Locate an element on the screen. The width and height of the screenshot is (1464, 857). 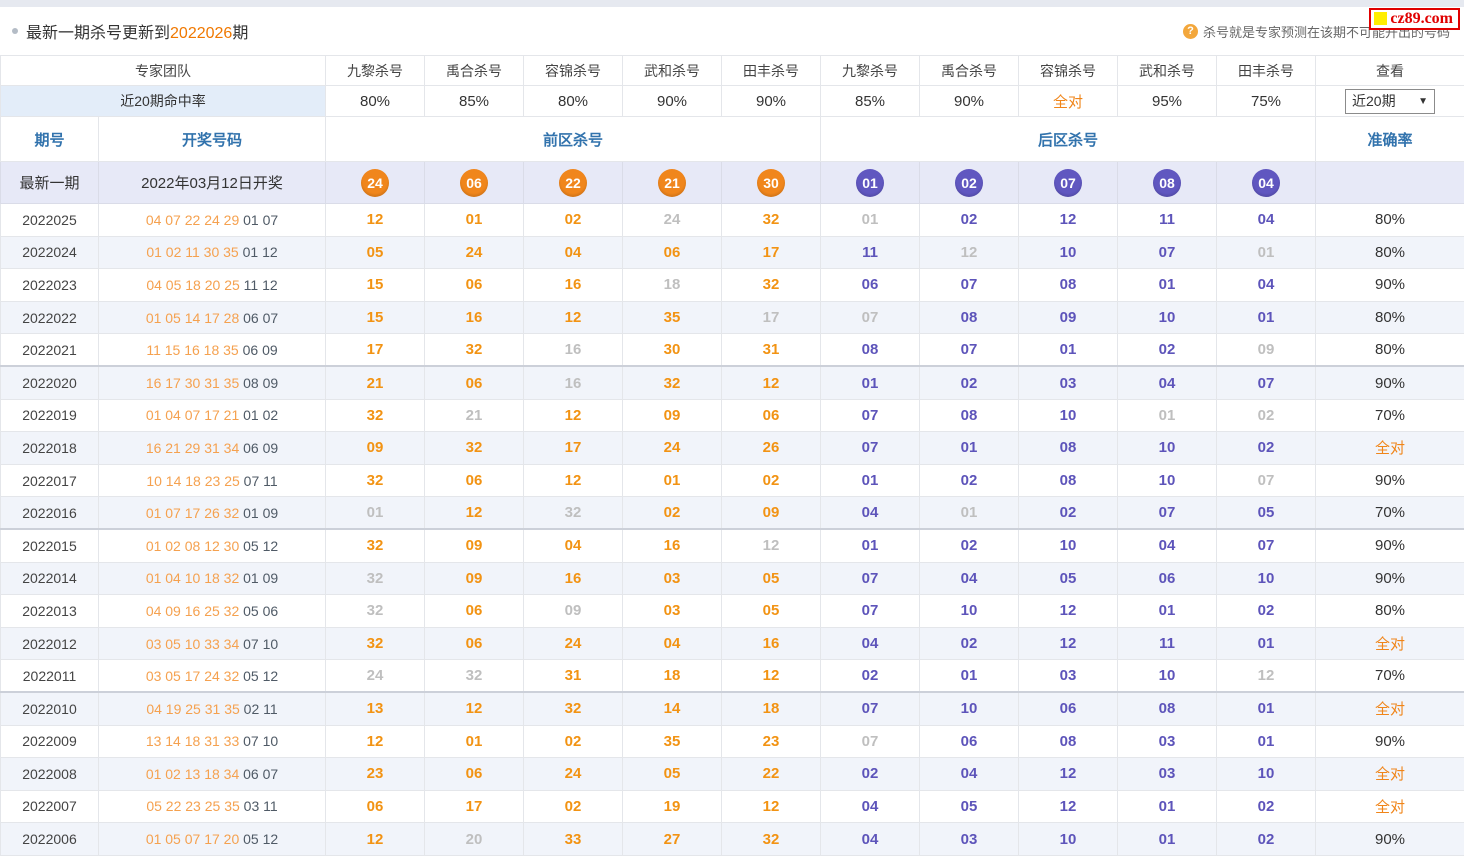
back-kill-cell: 11 is located at coordinates (870, 252).